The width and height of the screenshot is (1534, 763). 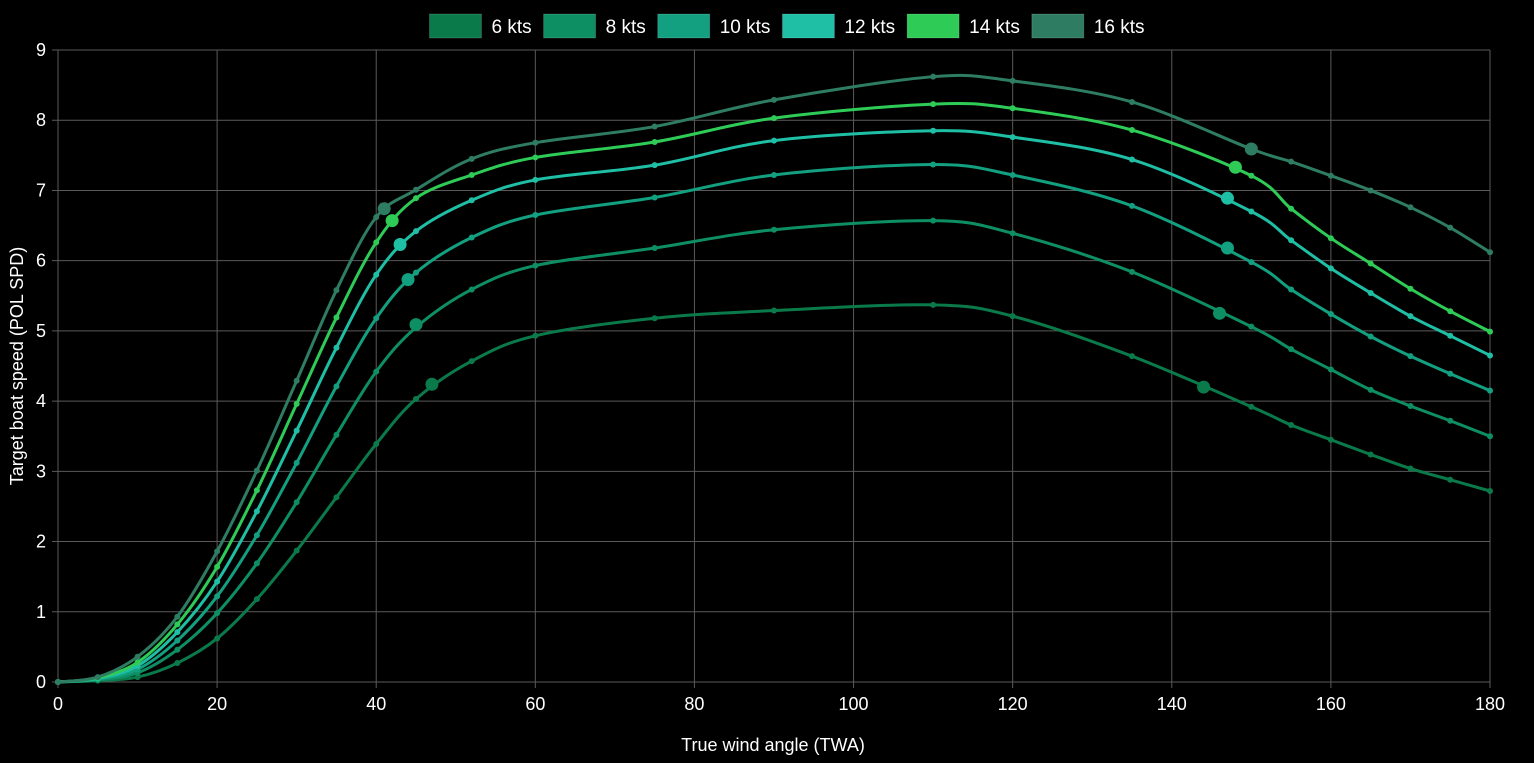 I want to click on y-tick-label: 5, so click(x=41, y=331).